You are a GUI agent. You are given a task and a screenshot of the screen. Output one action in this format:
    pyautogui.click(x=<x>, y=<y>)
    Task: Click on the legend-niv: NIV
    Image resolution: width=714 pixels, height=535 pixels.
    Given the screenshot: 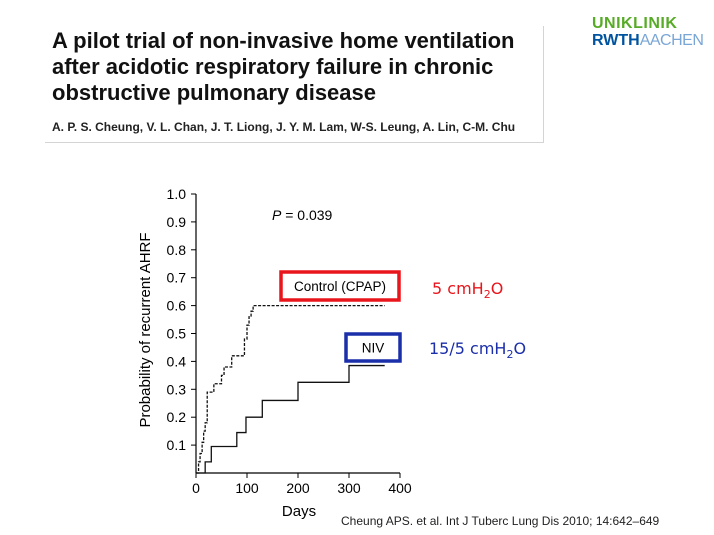 What is the action you would take?
    pyautogui.click(x=373, y=347)
    